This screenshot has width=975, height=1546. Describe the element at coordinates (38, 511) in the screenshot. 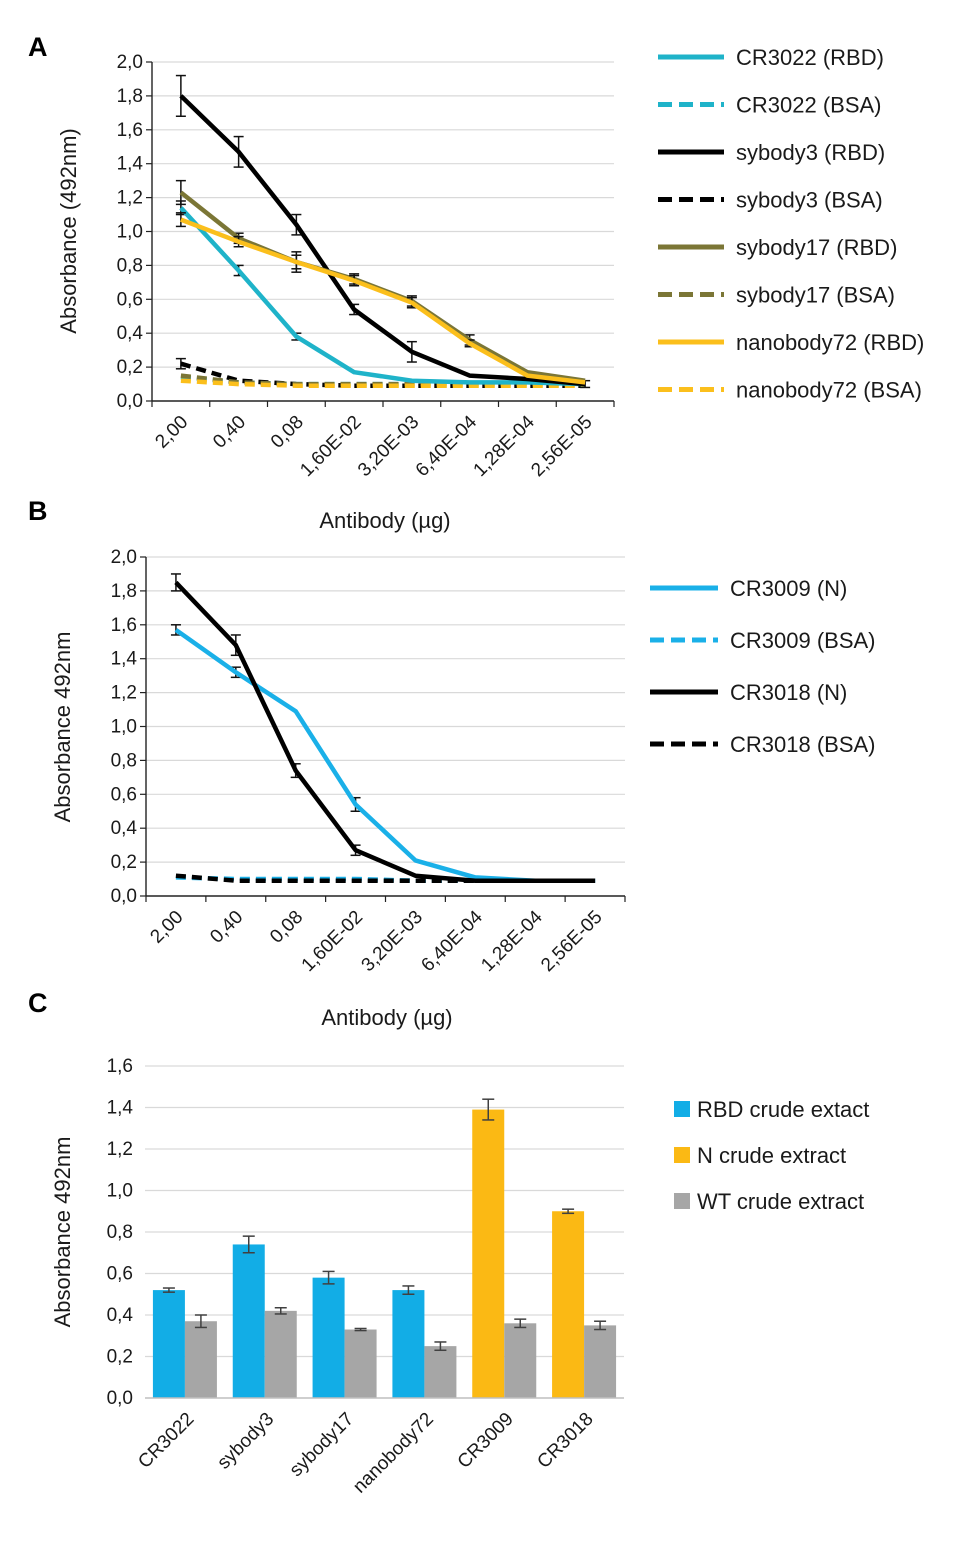

I see `panel-b-label: B` at that location.